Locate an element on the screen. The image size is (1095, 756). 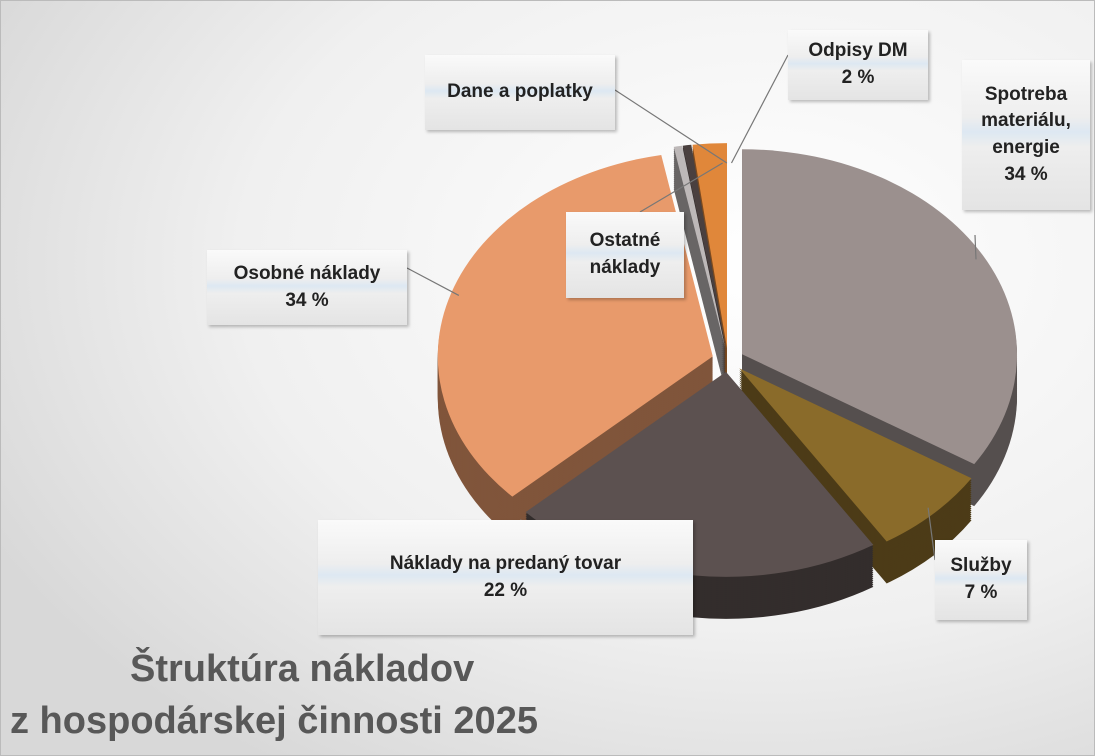
category-label: Náklady na predaný tovar is located at coordinates (505, 563).